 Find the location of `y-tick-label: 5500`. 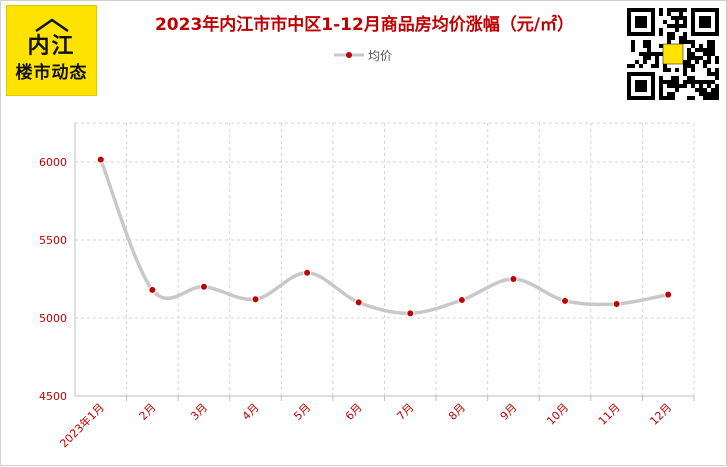

y-tick-label: 5500 is located at coordinates (53, 240).